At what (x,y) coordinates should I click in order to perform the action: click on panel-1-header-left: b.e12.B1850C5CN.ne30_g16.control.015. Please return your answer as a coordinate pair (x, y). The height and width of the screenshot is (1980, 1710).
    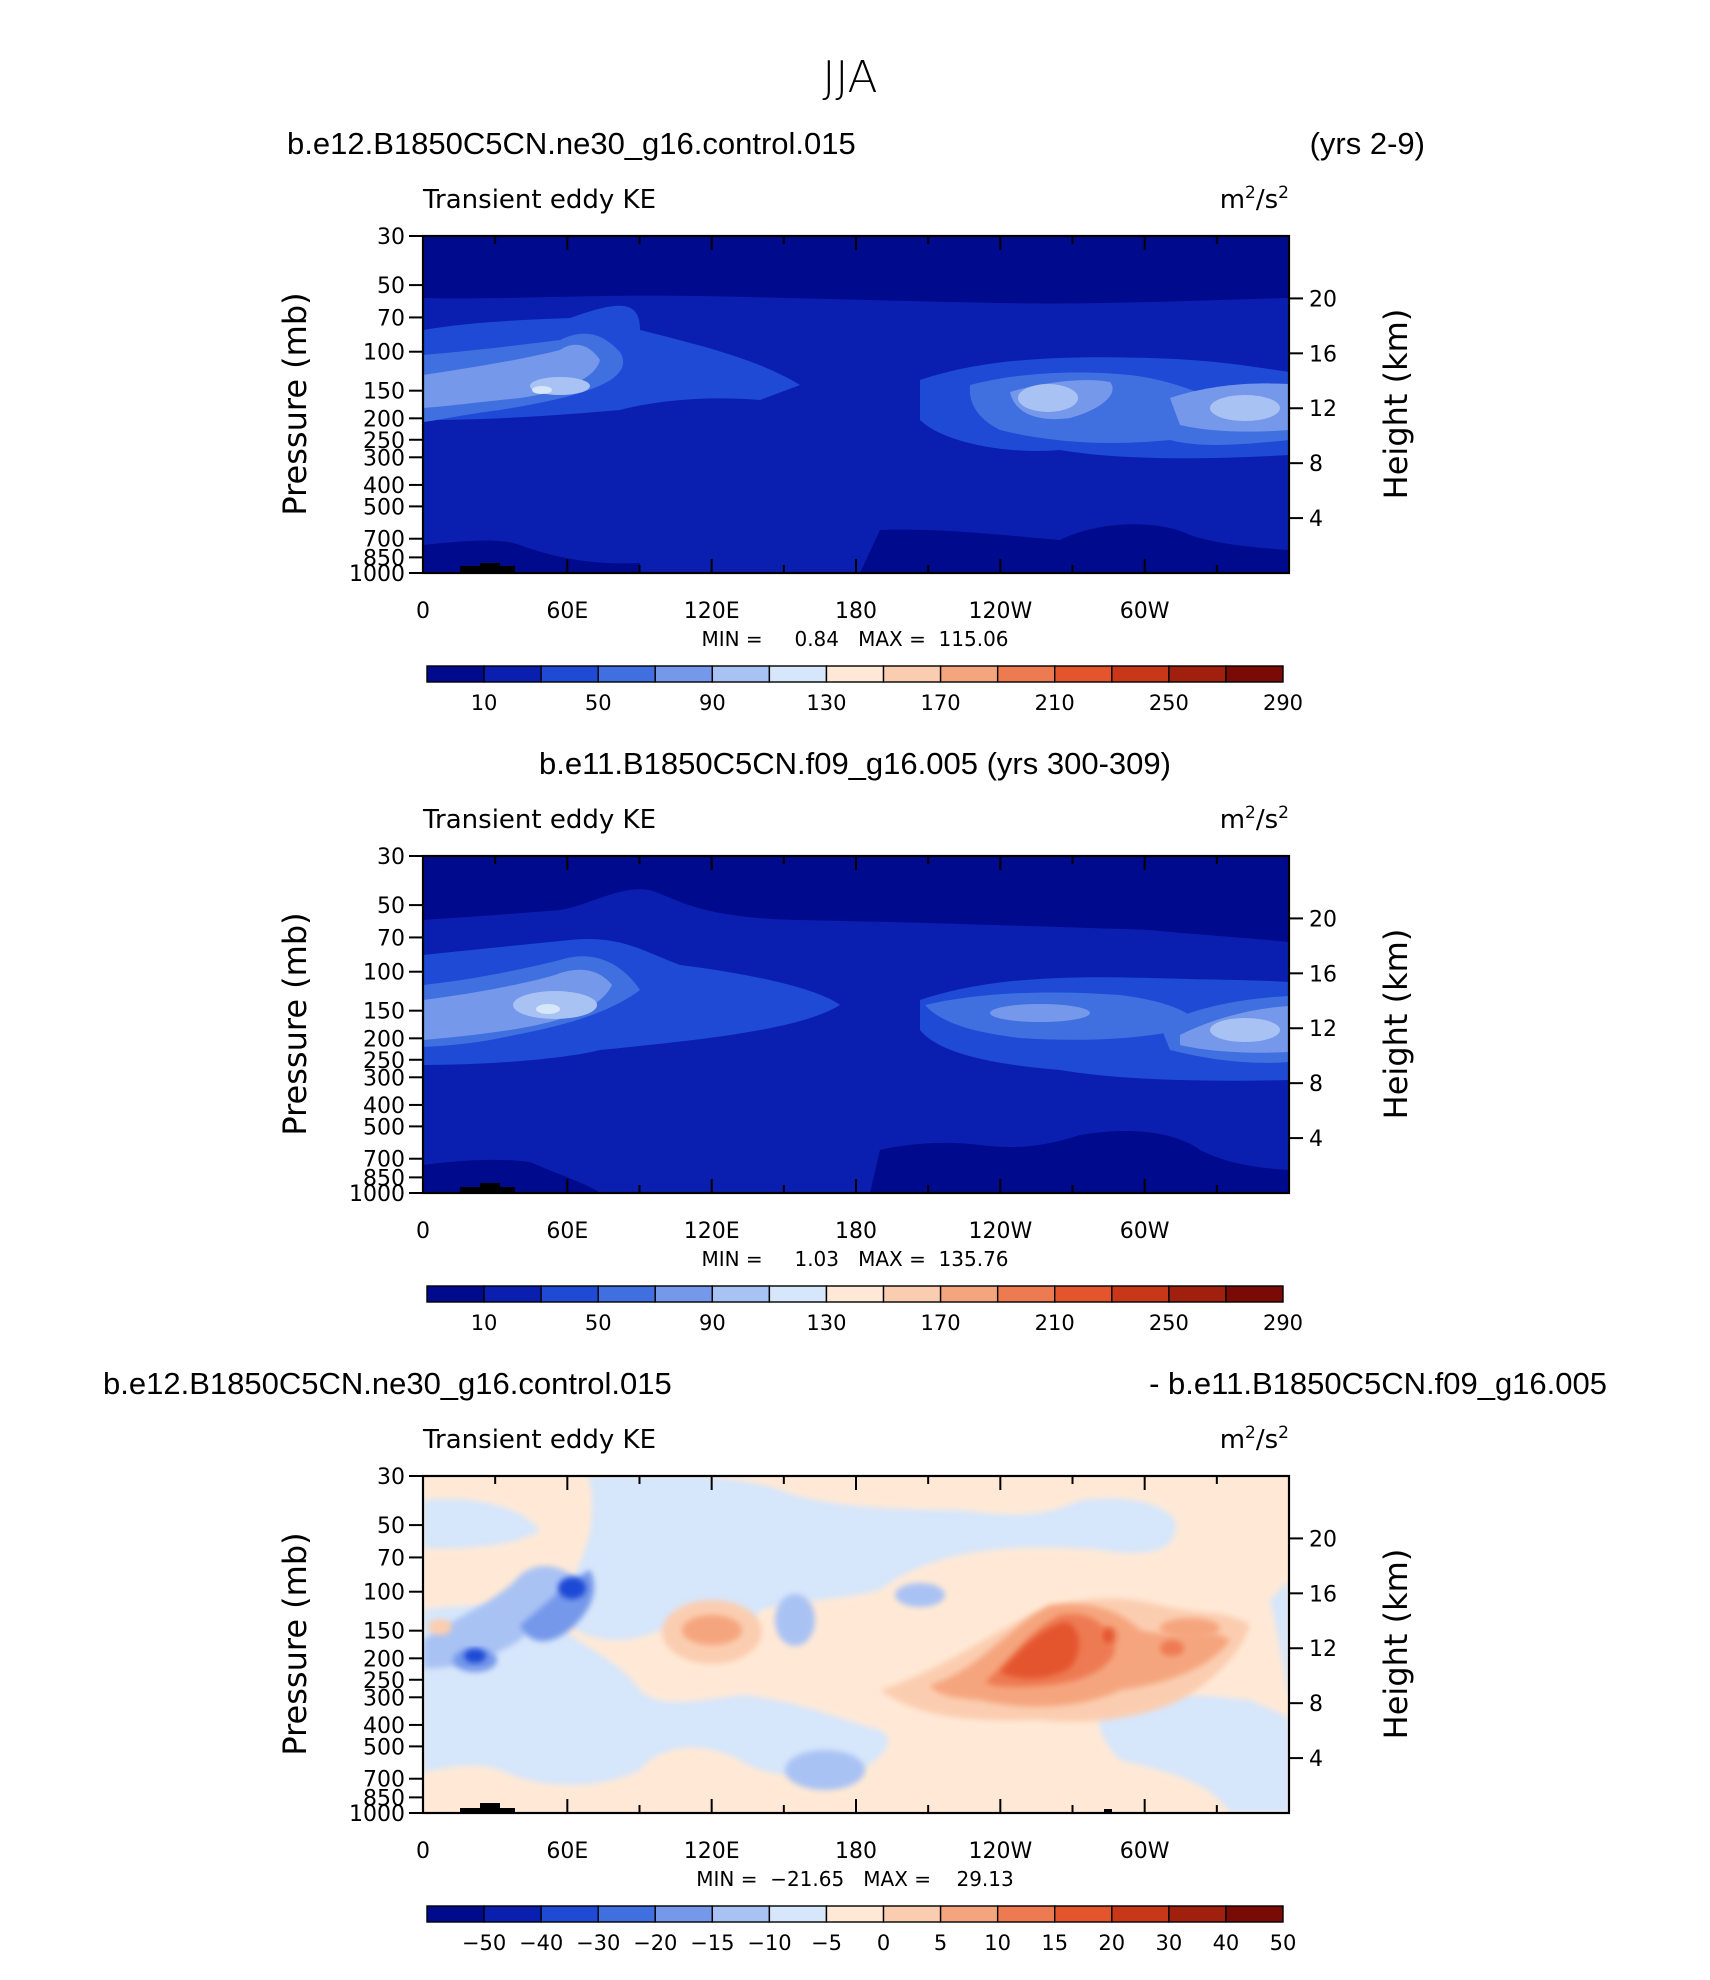
    Looking at the image, I should click on (571, 143).